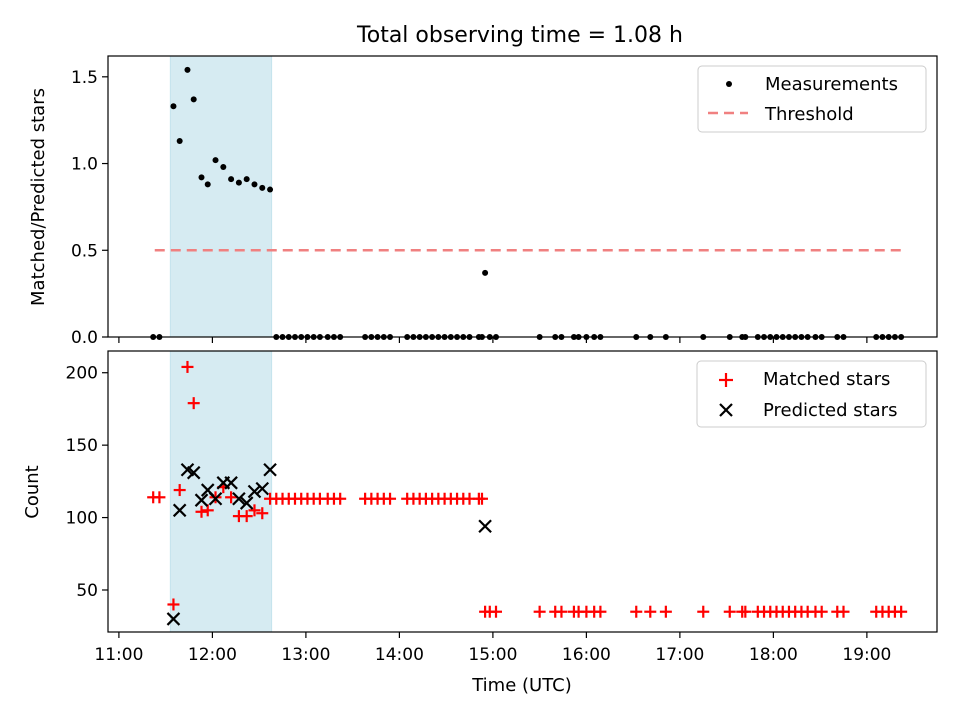  Describe the element at coordinates (830, 410) in the screenshot. I see `legend-predicted-label: Predicted stars` at that location.